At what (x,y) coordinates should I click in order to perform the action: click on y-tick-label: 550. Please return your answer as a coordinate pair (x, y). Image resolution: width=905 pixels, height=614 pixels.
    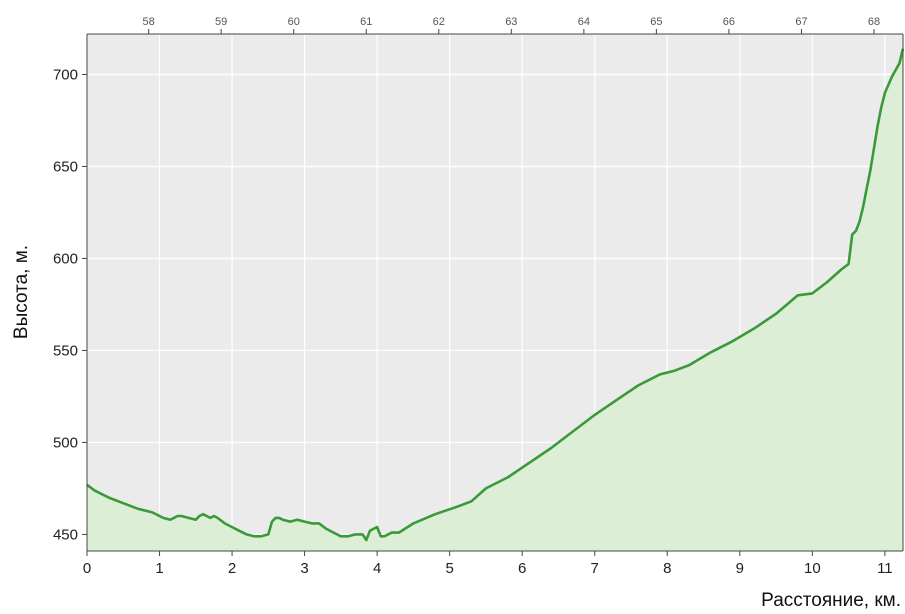
    Looking at the image, I should click on (65, 350).